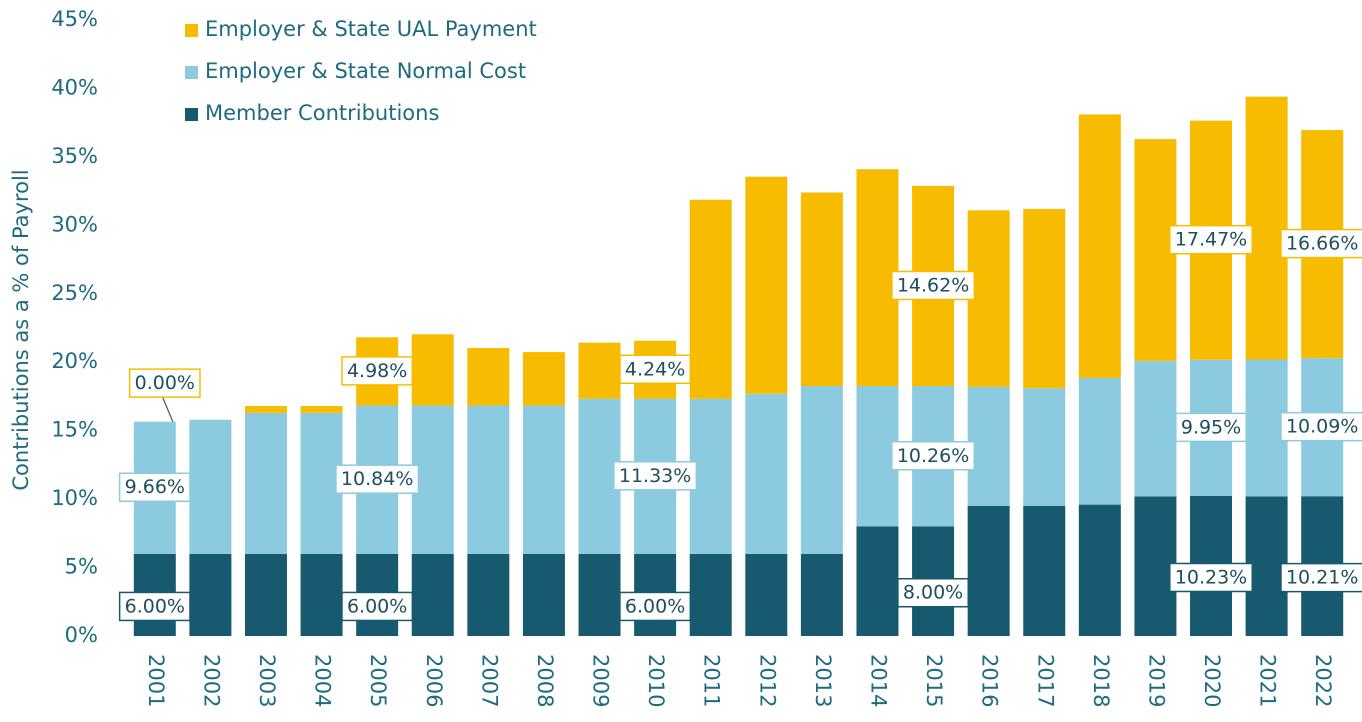 The image size is (1362, 722). Describe the element at coordinates (74, 224) in the screenshot. I see `y-tick-label: 30%` at that location.